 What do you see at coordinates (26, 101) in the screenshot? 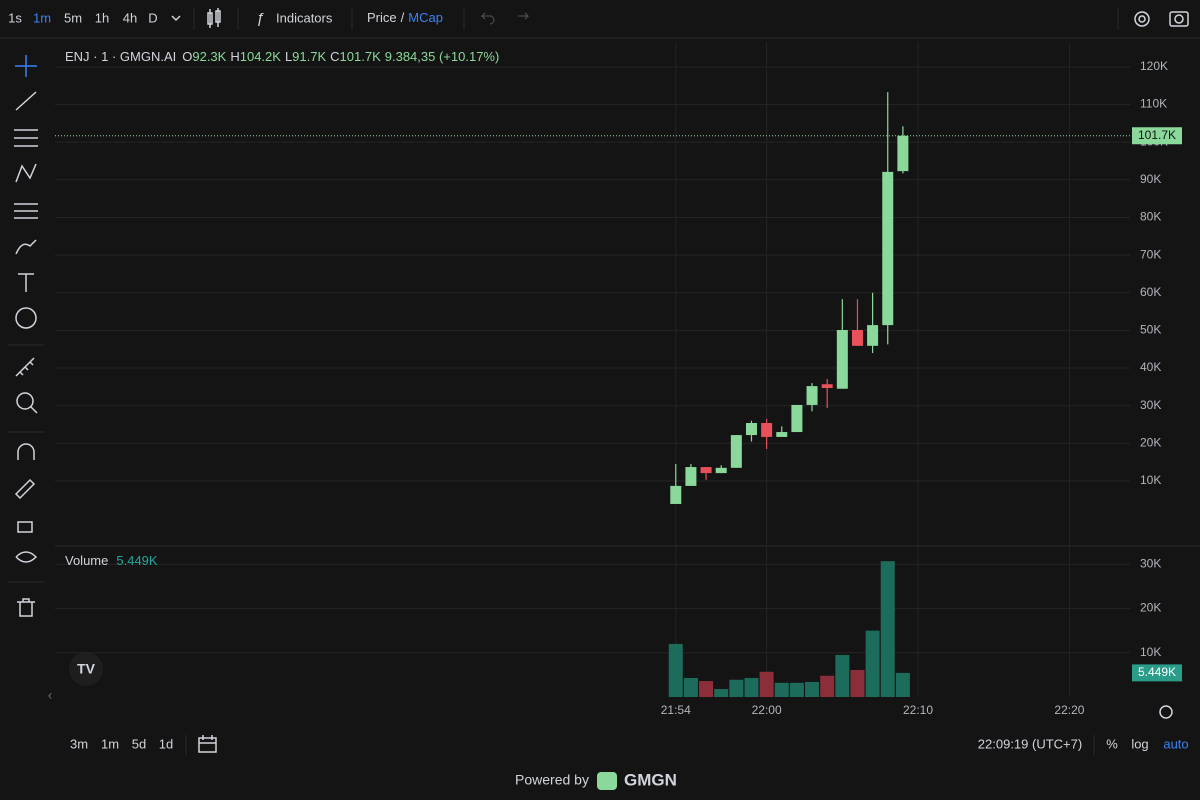
I see `trend-line-tool` at bounding box center [26, 101].